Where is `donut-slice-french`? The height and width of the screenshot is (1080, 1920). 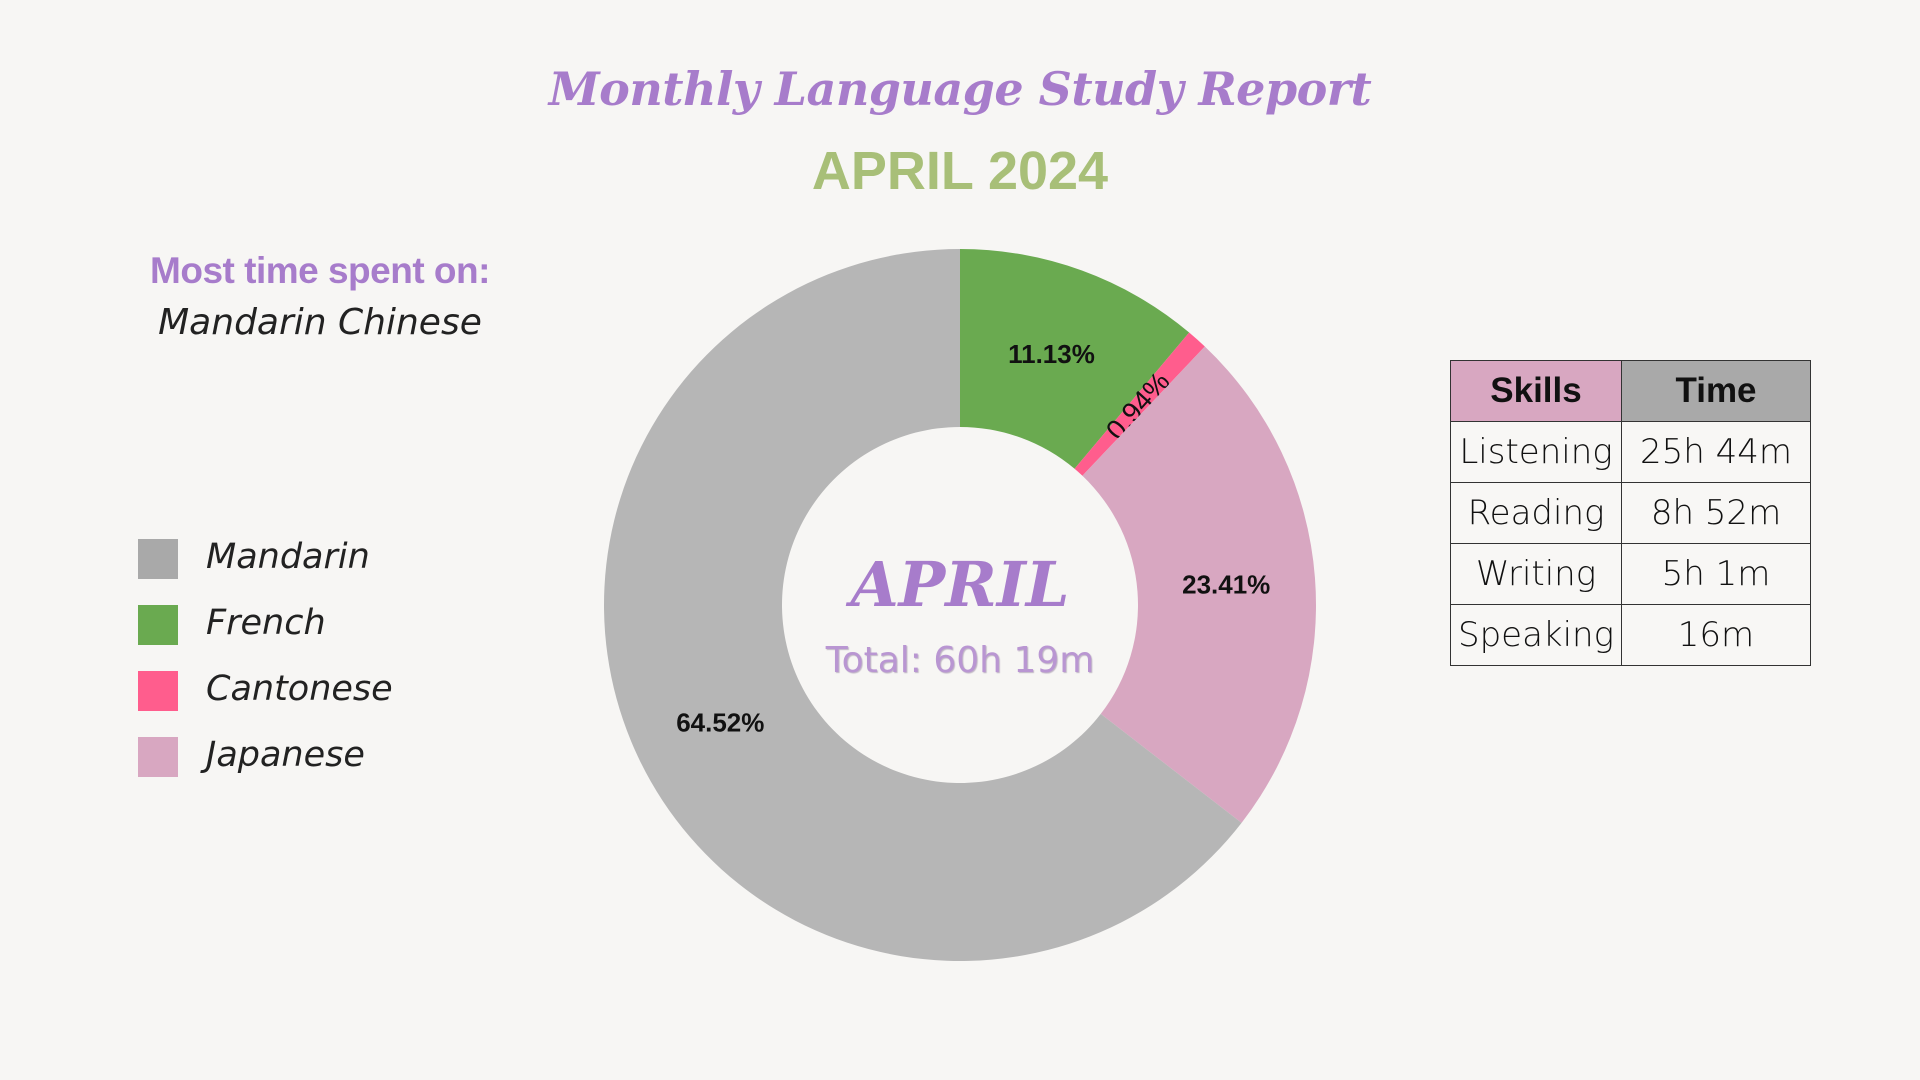
donut-slice-french is located at coordinates (1075, 359).